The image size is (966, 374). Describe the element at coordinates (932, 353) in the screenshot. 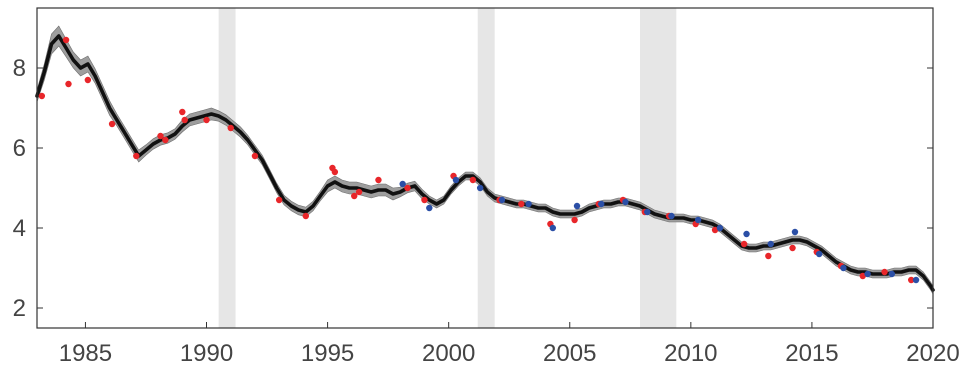

I see `x-tick-label: 2020` at that location.